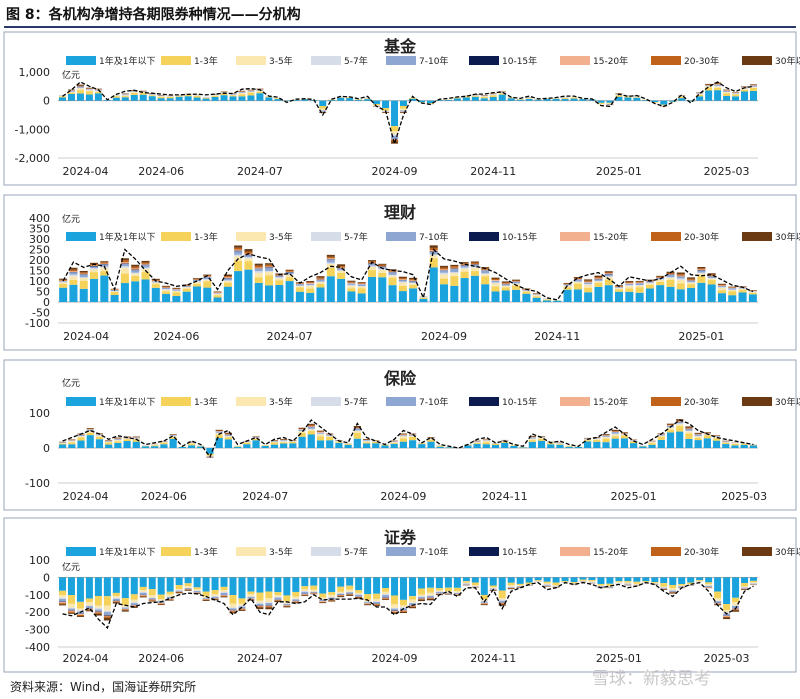  I want to click on x-tick-label: 2024-04, so click(85, 171).